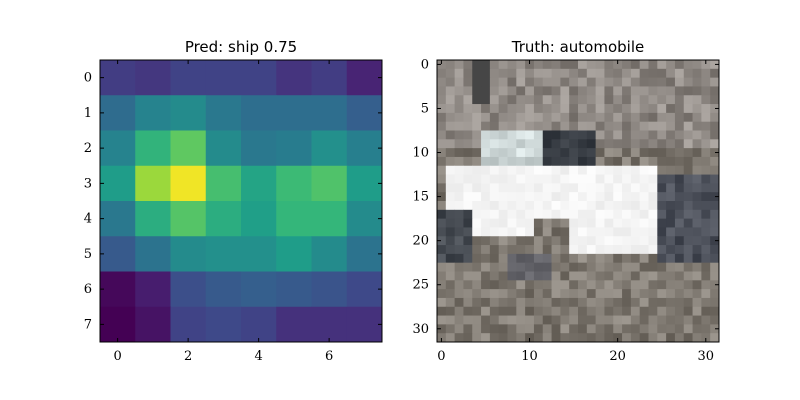 The image size is (800, 400). I want to click on x-tick-label: 2, so click(188, 356).